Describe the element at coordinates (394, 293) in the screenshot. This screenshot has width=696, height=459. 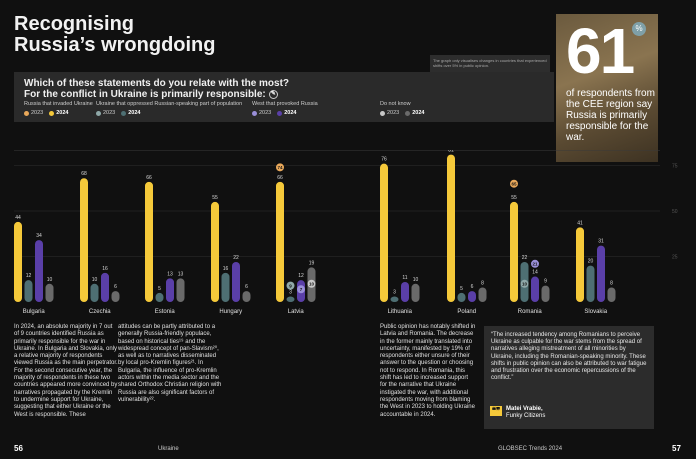
I see `data-label: 3` at that location.